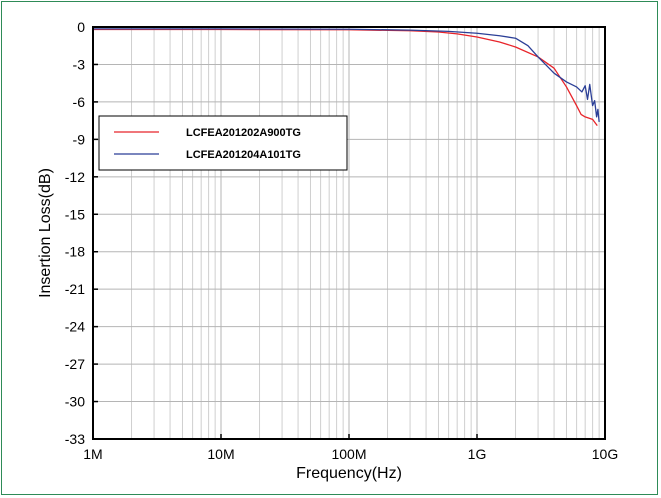 The height and width of the screenshot is (498, 661). What do you see at coordinates (75, 289) in the screenshot?
I see `y-tick-label: -21` at bounding box center [75, 289].